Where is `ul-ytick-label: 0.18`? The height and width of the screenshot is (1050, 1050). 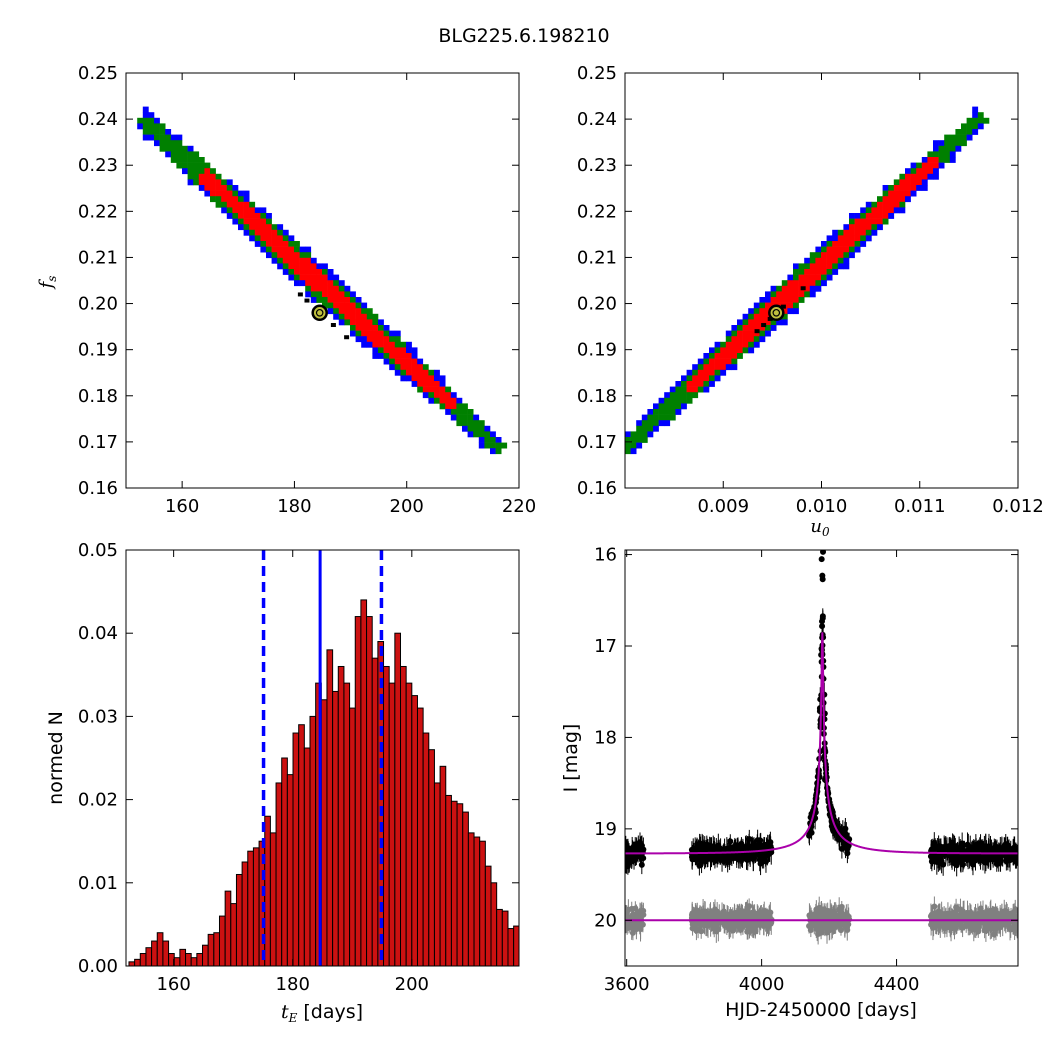
ul-ytick-label: 0.18 is located at coordinates (98, 396).